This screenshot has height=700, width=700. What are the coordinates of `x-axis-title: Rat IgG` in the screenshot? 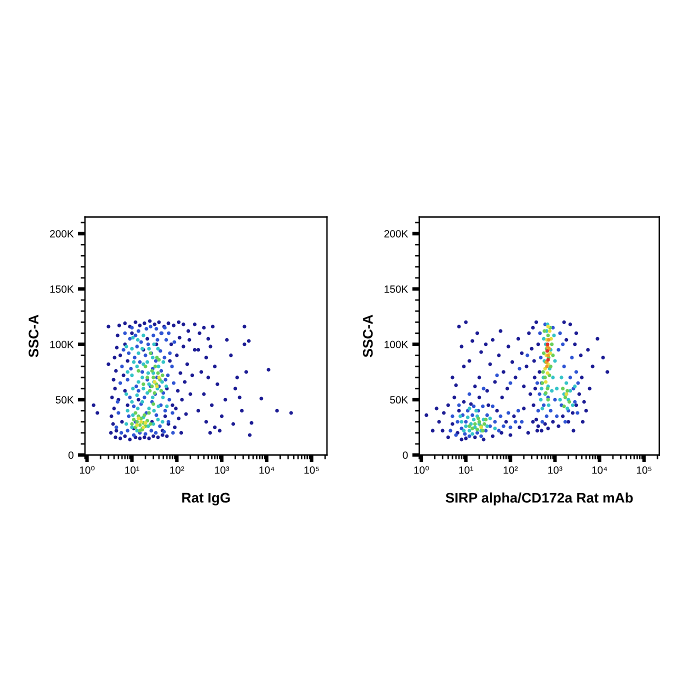 It's located at (206, 499).